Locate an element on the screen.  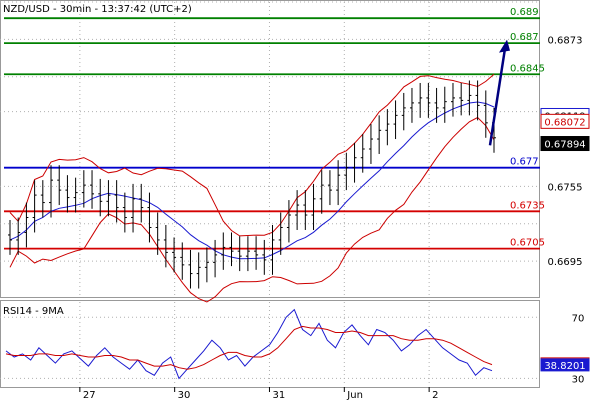
price-box-label: 0.67894 is located at coordinates (564, 145).